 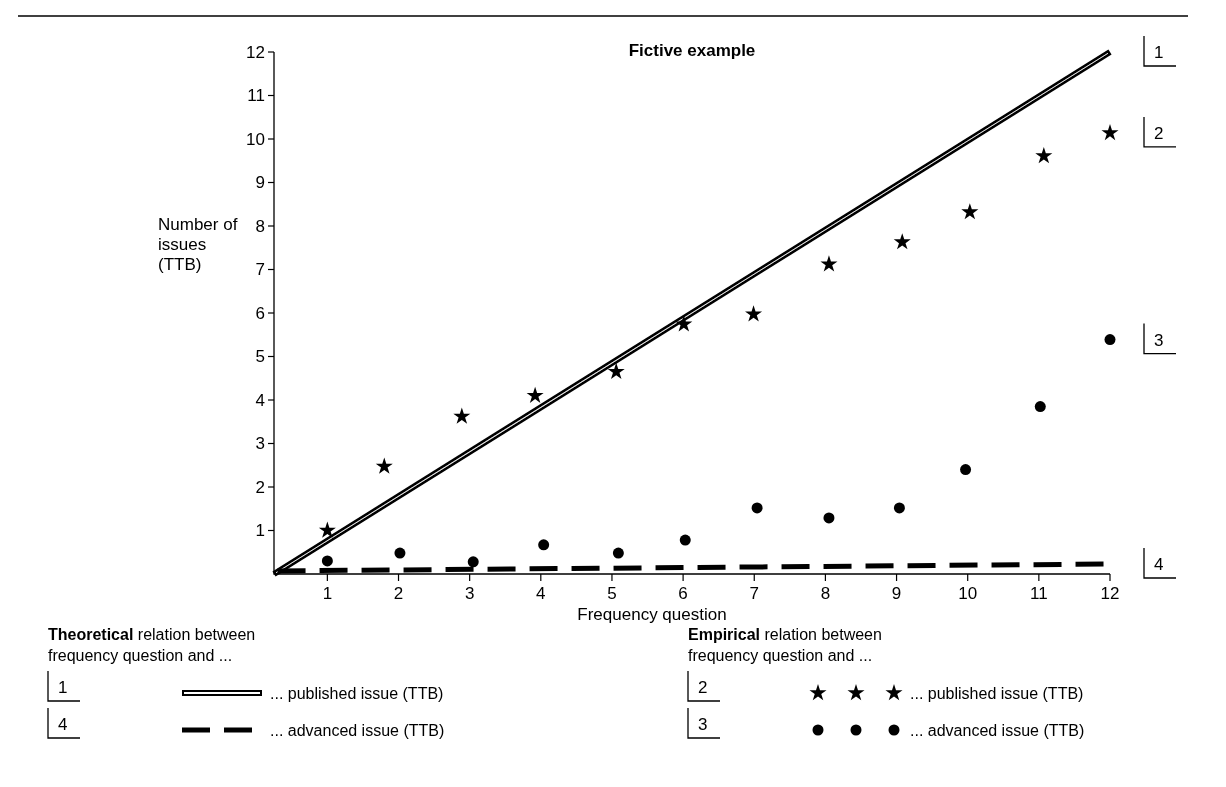 What do you see at coordinates (260, 183) in the screenshot?
I see `y-tick-label: 9` at bounding box center [260, 183].